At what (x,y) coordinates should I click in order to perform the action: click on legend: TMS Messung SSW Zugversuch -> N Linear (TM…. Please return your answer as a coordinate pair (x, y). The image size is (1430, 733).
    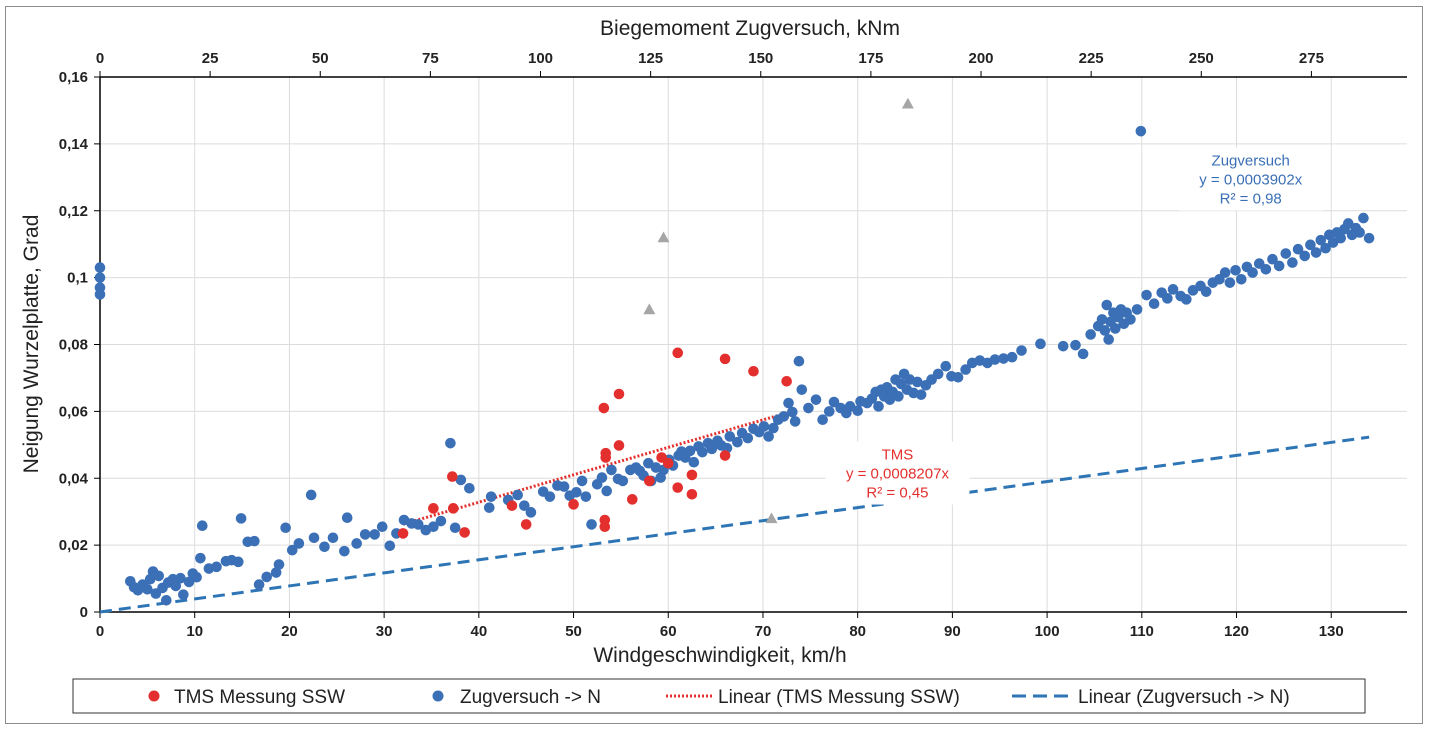
    Looking at the image, I should click on (719, 697).